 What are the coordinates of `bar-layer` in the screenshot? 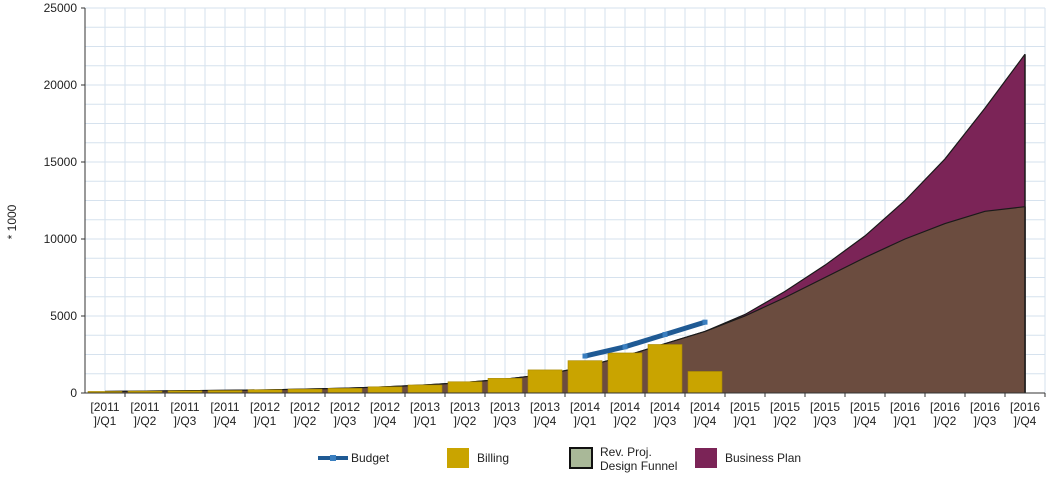 It's located at (405, 369).